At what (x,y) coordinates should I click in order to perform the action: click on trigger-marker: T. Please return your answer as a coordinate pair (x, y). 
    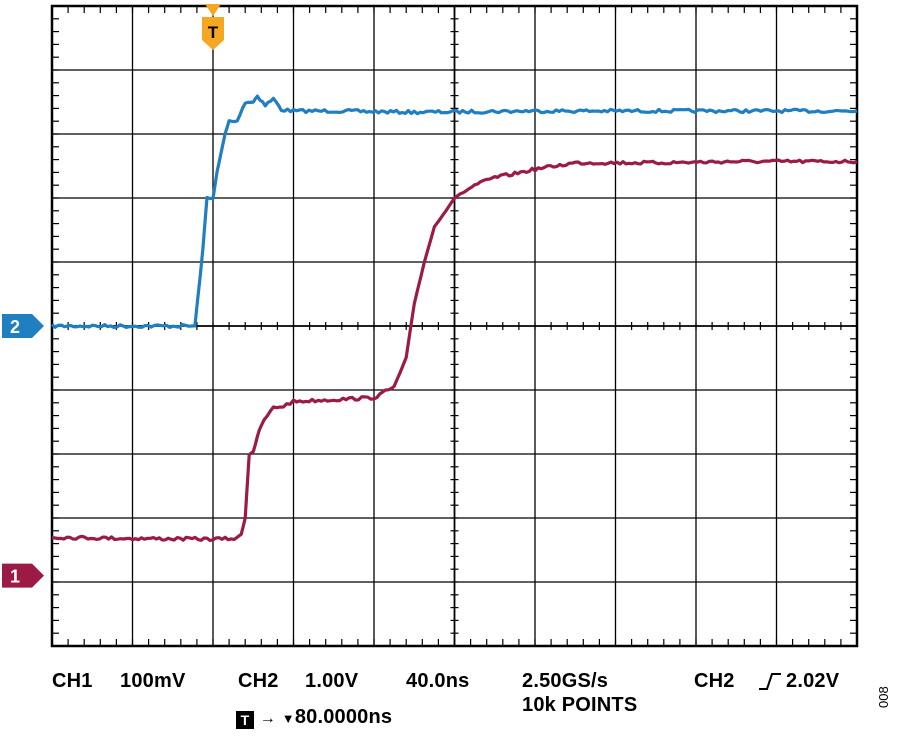
    Looking at the image, I should click on (213, 27).